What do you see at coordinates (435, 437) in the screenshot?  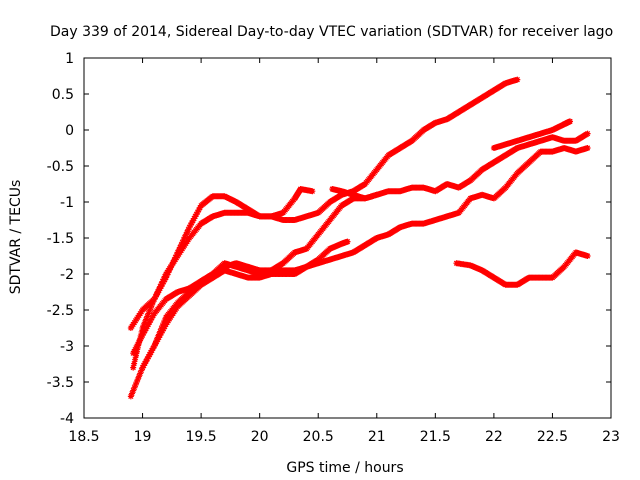 I see `x-tick-label: 21.5` at bounding box center [435, 437].